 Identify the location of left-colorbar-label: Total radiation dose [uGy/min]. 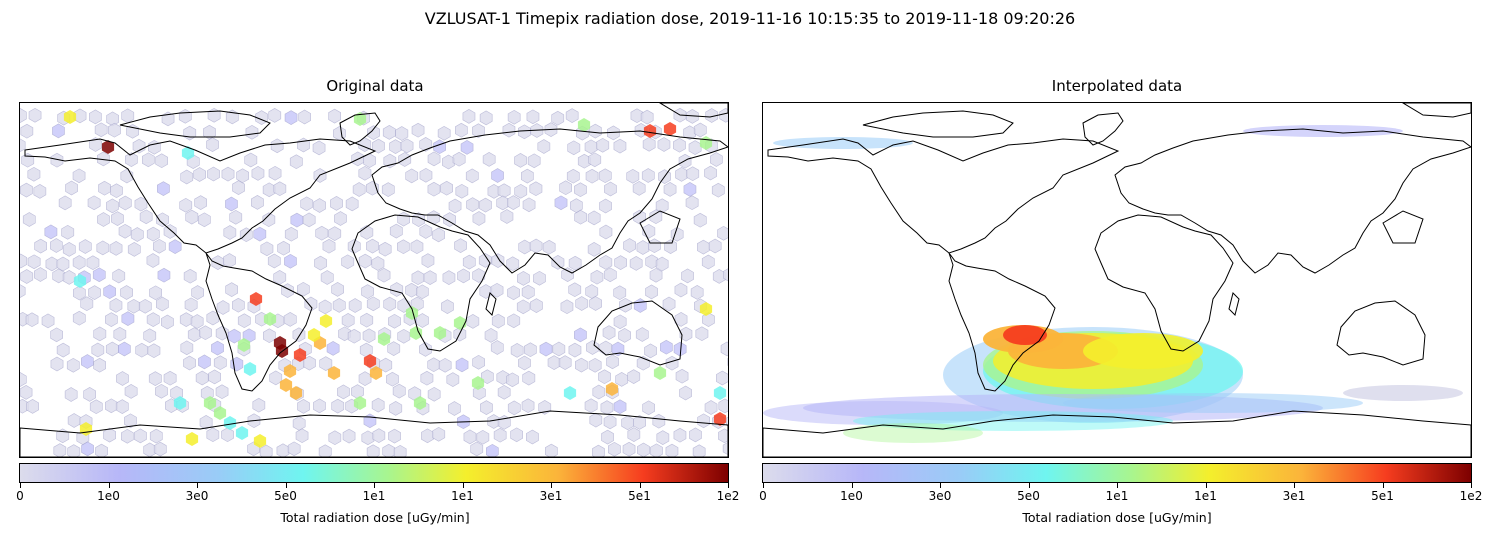
(375, 517).